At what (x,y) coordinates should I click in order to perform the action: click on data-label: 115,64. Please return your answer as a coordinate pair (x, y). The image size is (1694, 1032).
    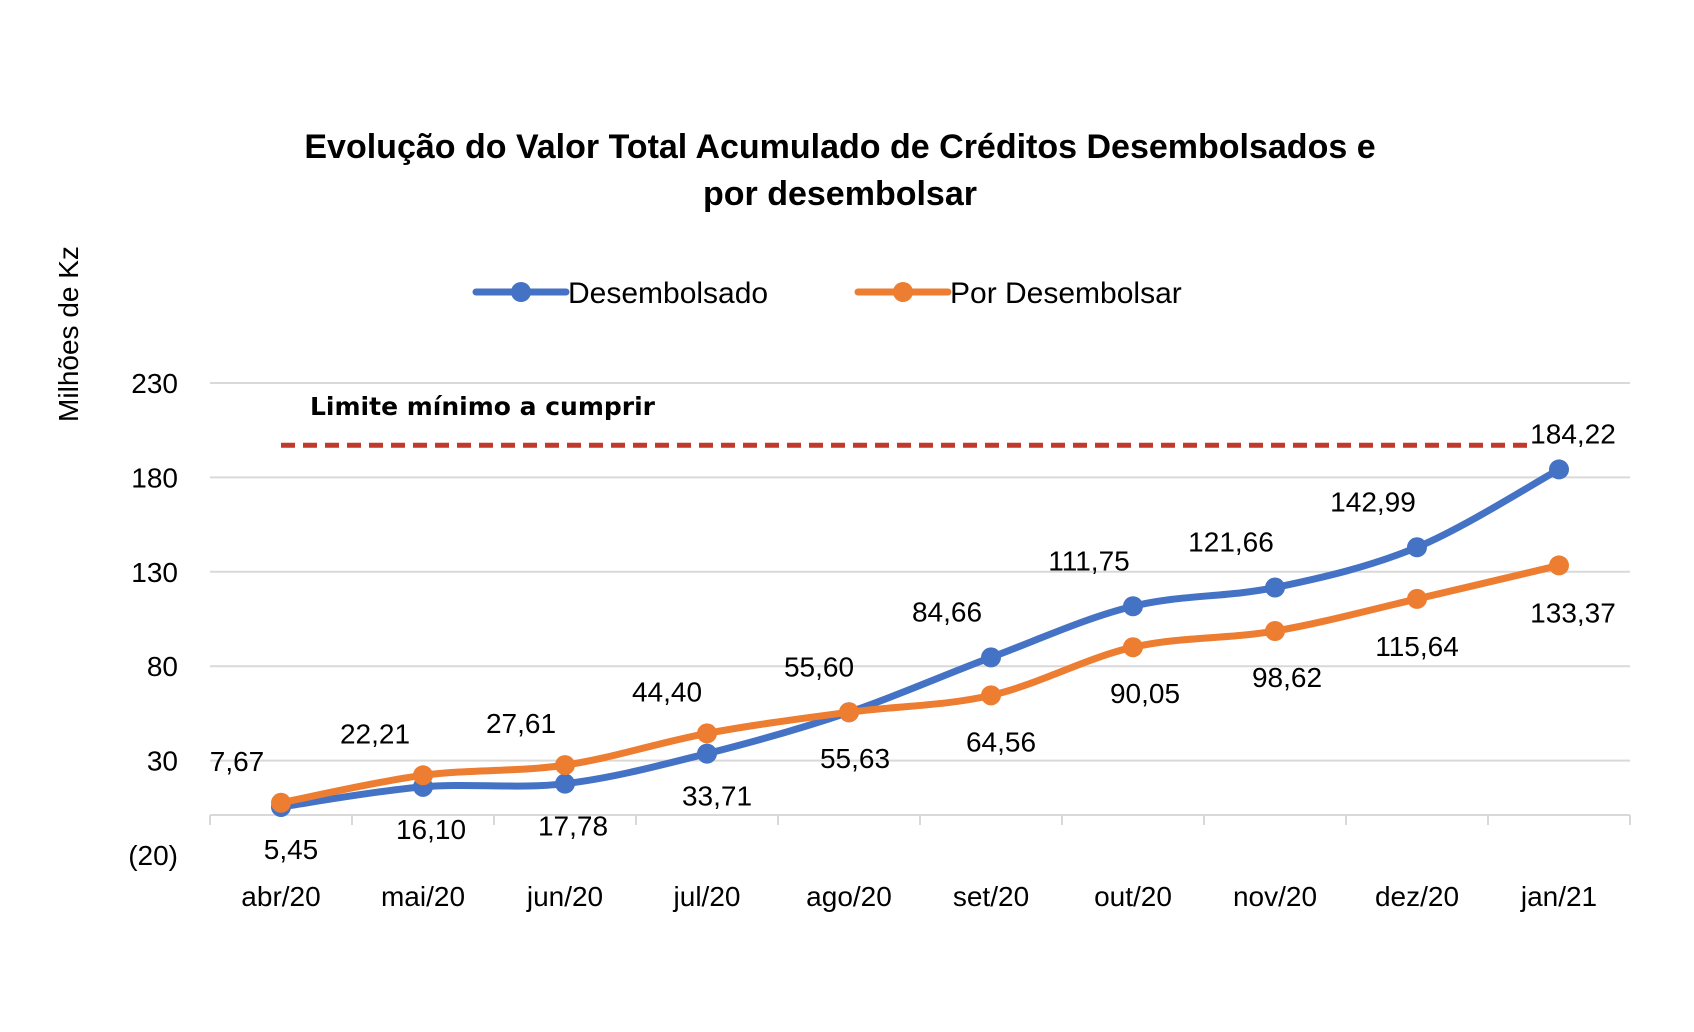
    Looking at the image, I should click on (1417, 646).